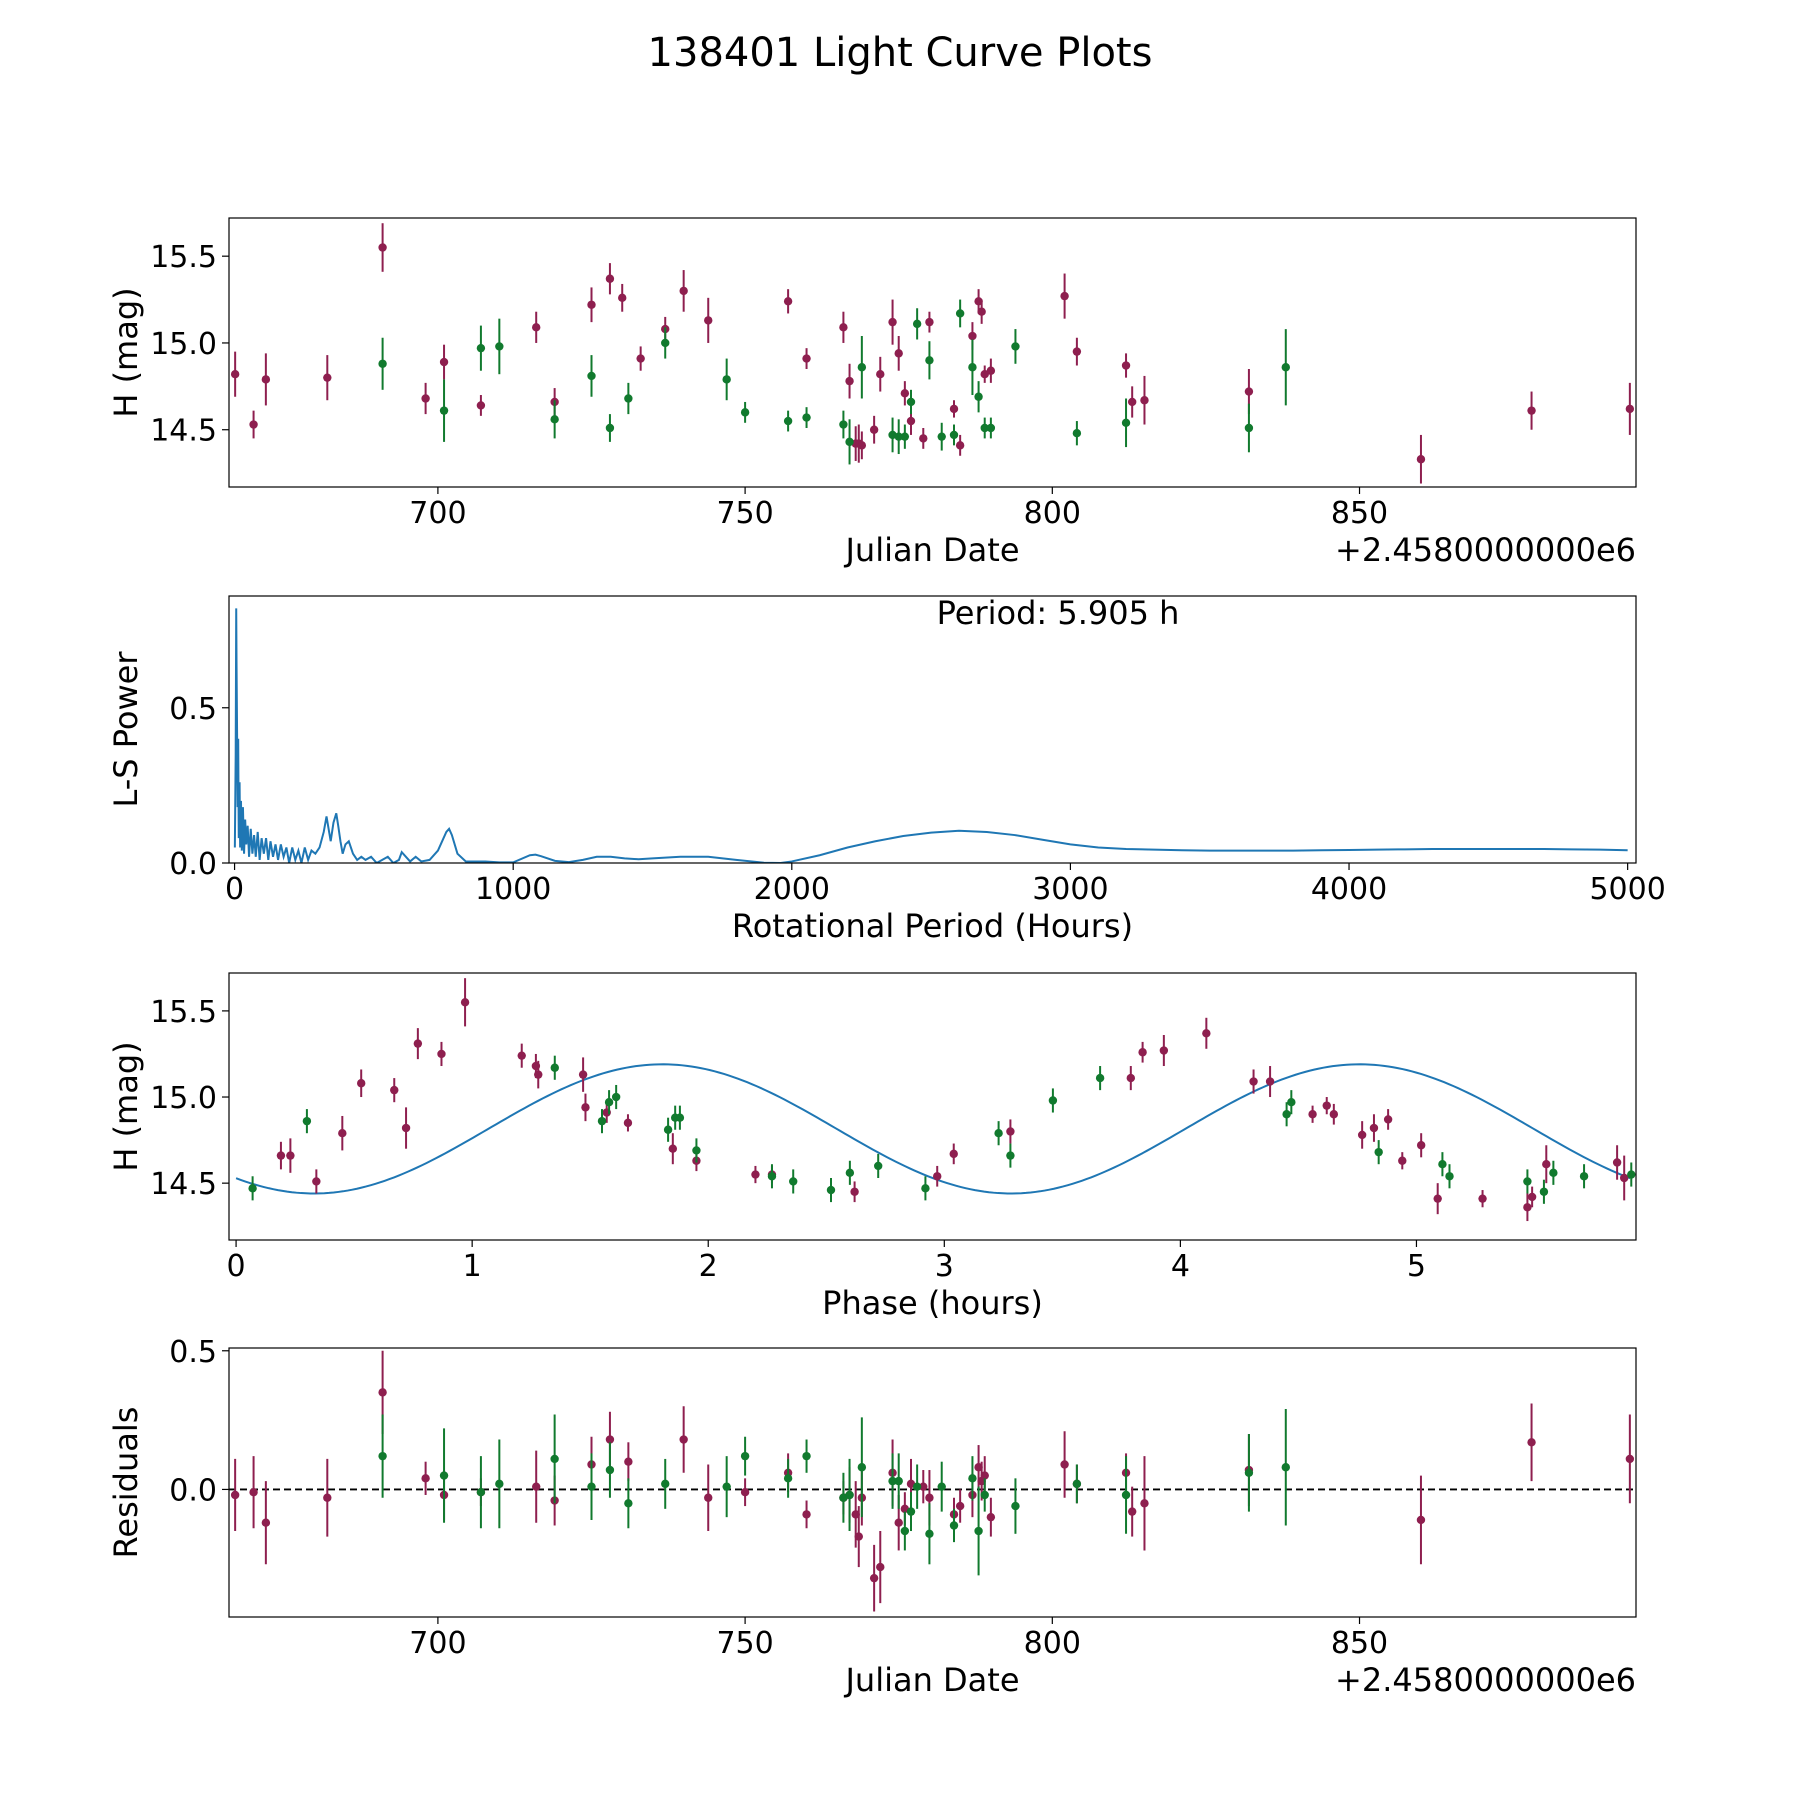  What do you see at coordinates (931, 1680) in the screenshot?
I see `x-axis-label: Julian Date` at bounding box center [931, 1680].